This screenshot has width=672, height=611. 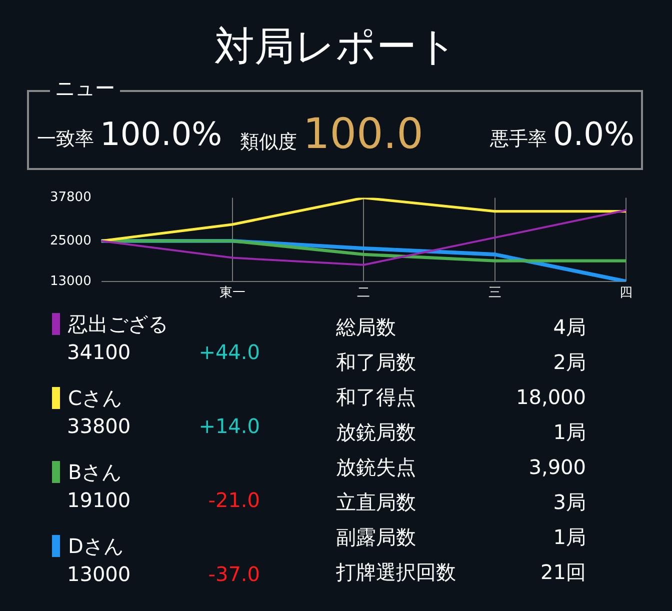 I want to click on text: 放銃失点, so click(x=376, y=467).